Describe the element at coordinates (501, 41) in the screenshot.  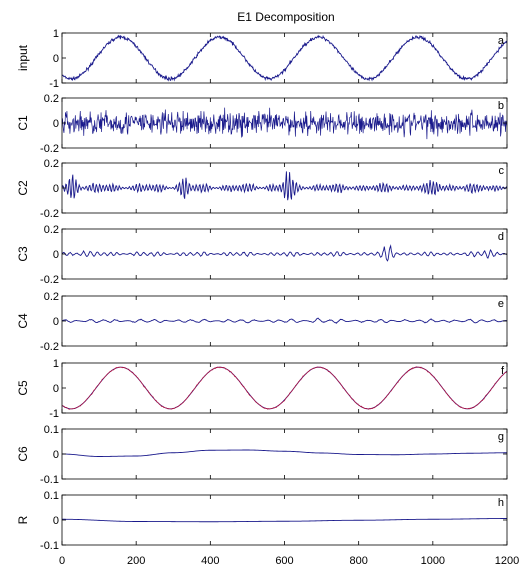
I see `panel-label: a` at that location.